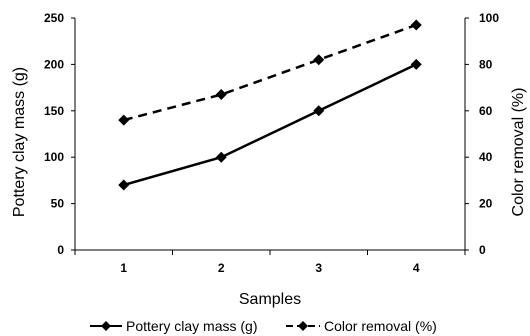 The height and width of the screenshot is (336, 530). Describe the element at coordinates (486, 204) in the screenshot. I see `y-right-tick-label: 20` at that location.